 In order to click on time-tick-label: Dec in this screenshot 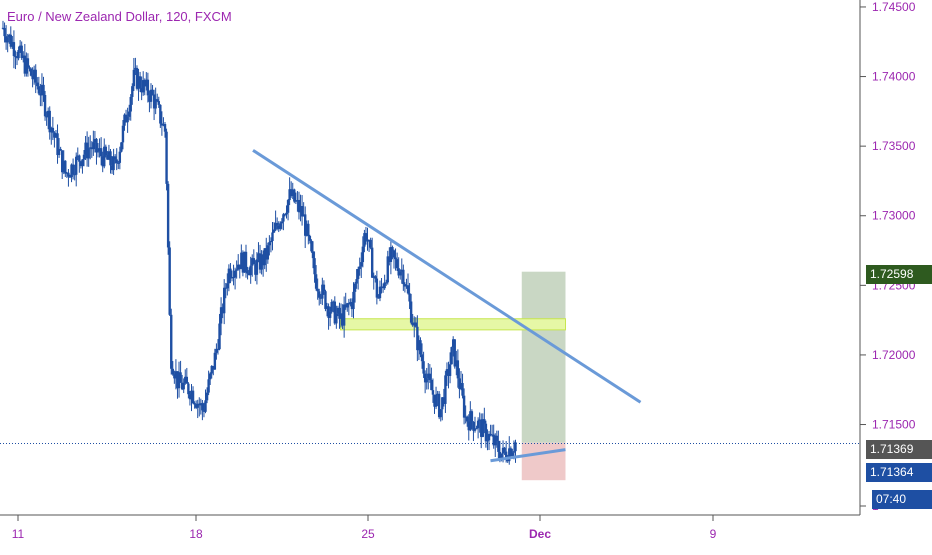, I will do `click(540, 534)`.